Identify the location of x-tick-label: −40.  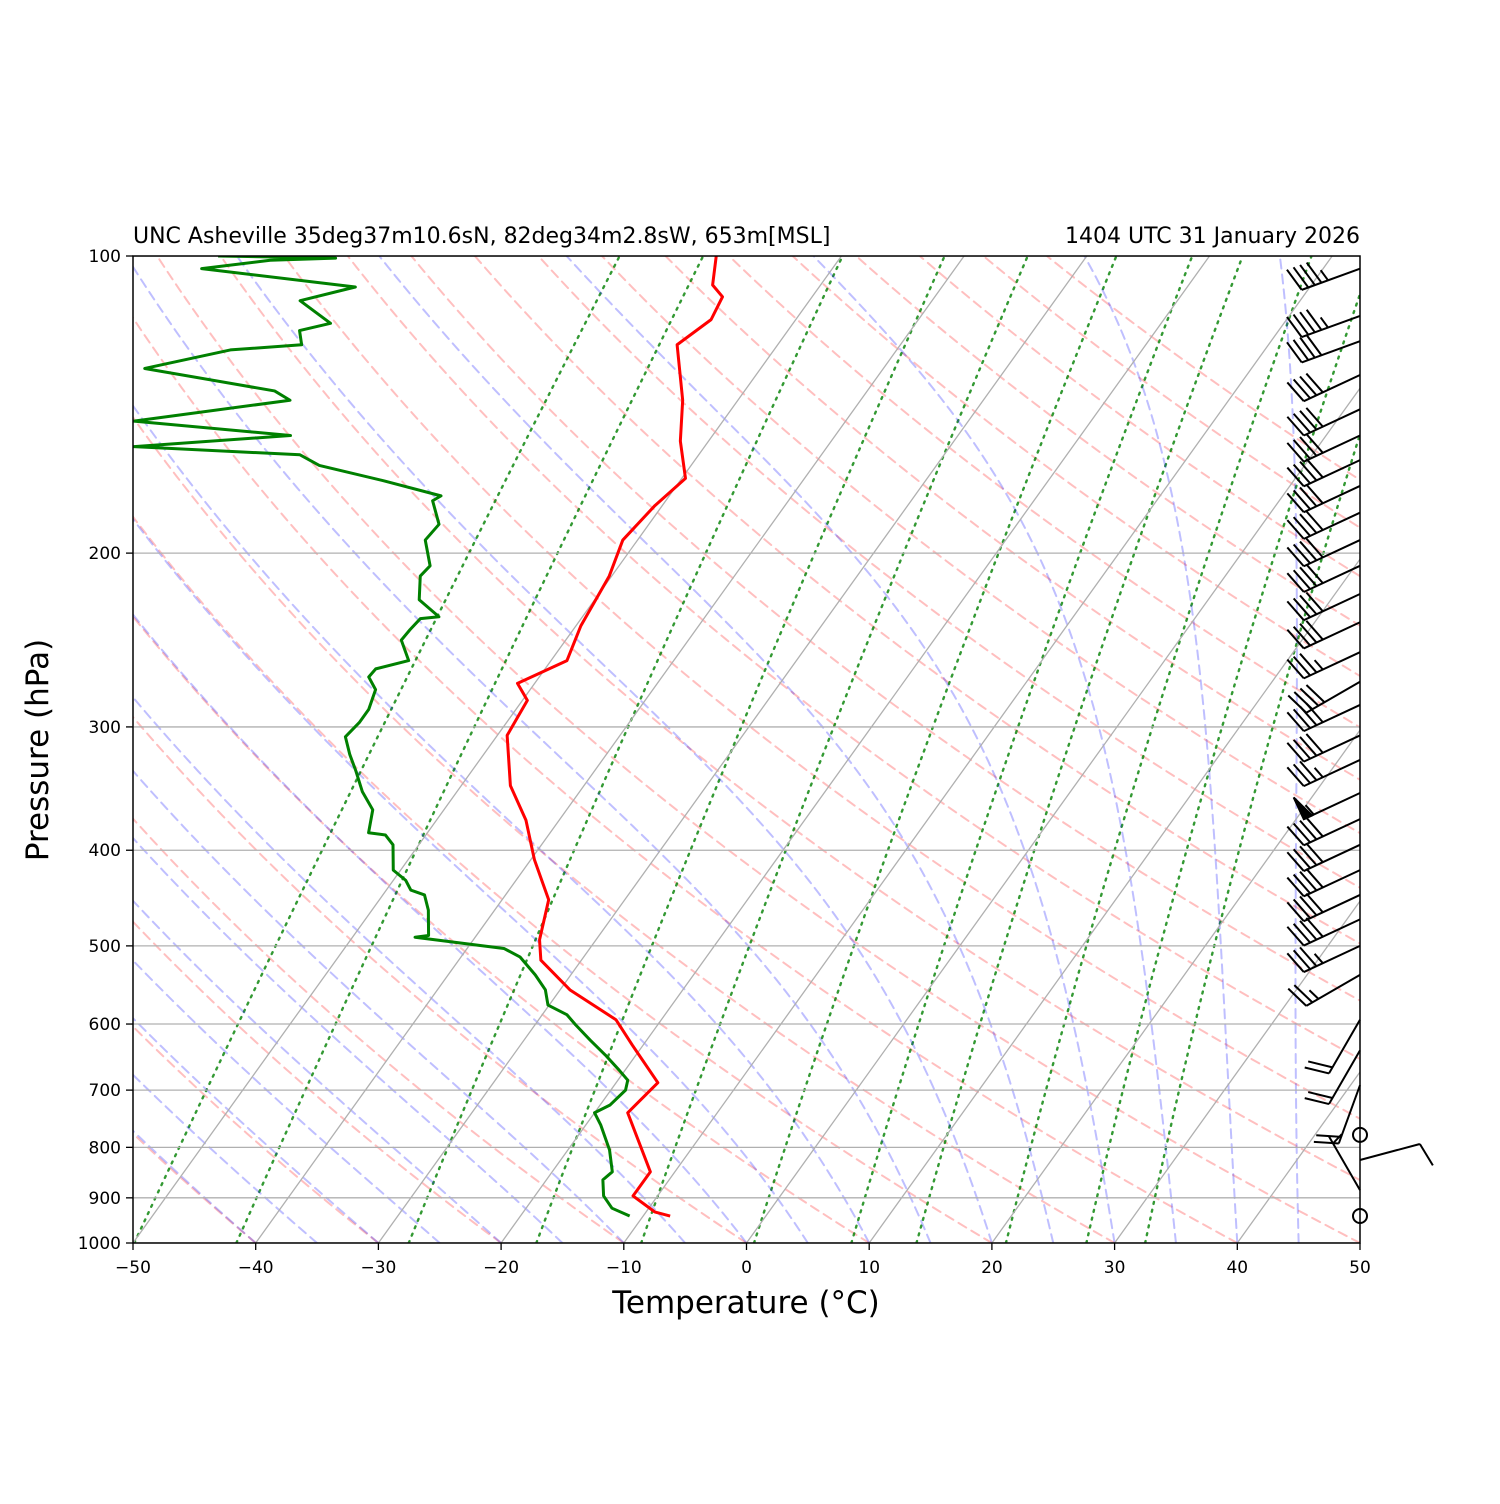
(256, 1268).